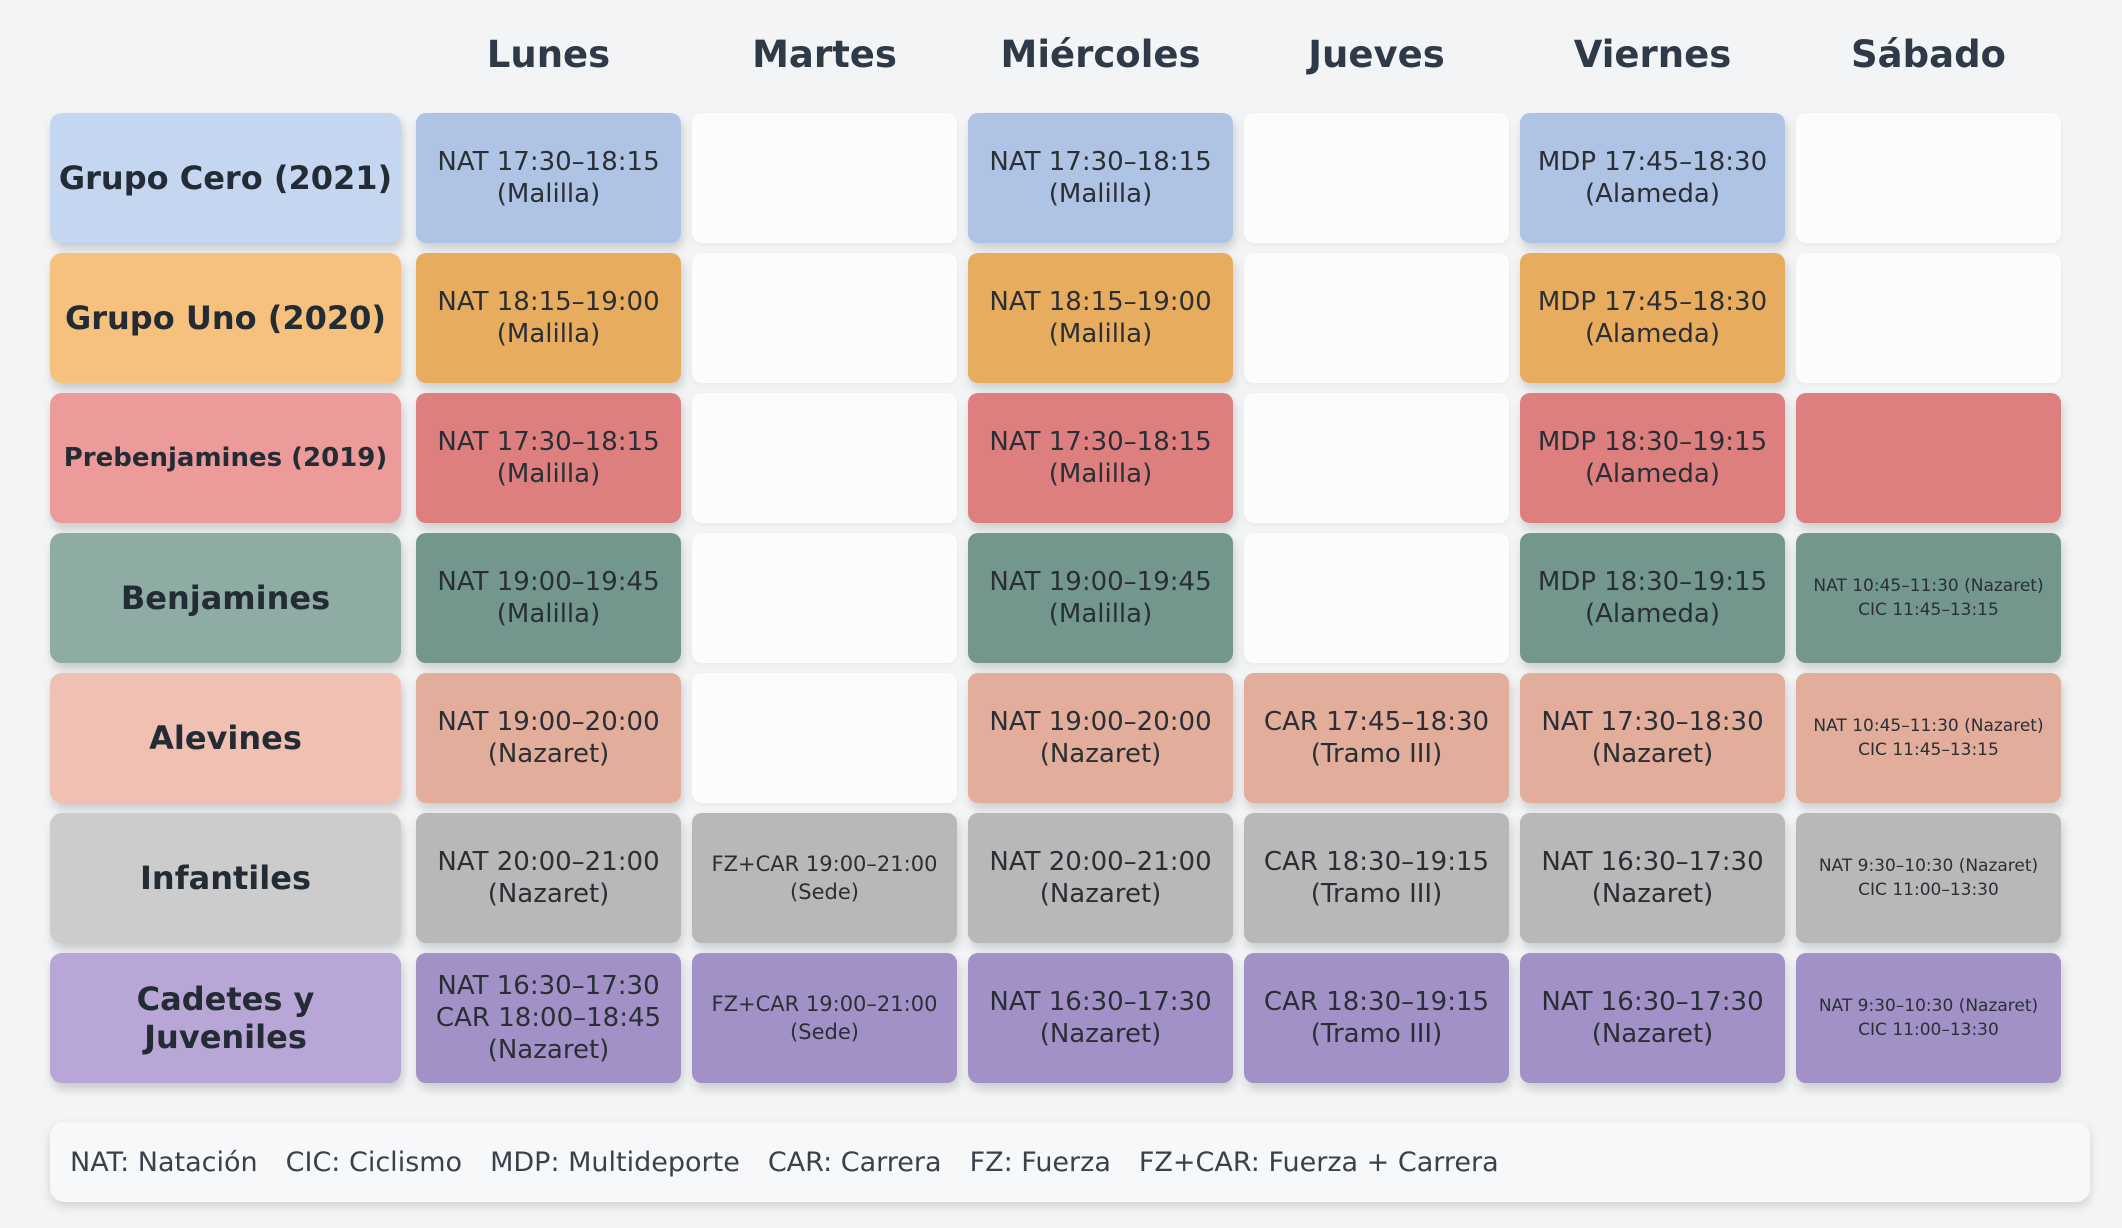  Describe the element at coordinates (824, 1032) in the screenshot. I see `session-text: (Sede)` at that location.